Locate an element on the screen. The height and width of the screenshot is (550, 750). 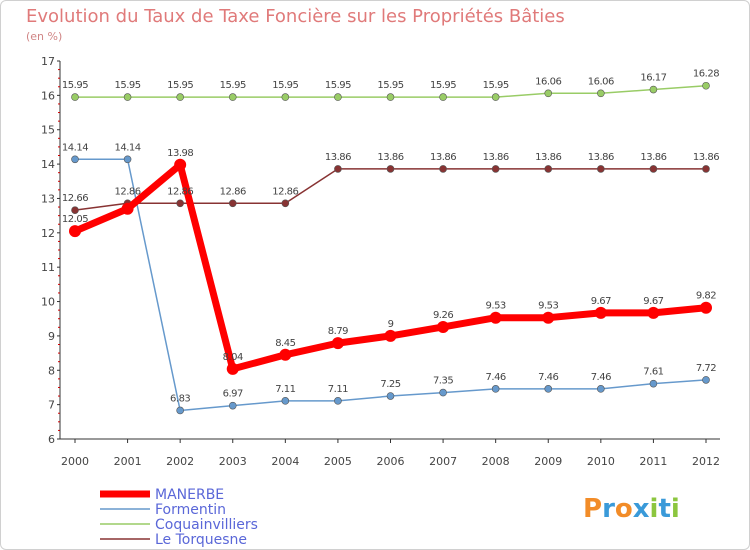
data-label: 7.25 is located at coordinates (390, 384).